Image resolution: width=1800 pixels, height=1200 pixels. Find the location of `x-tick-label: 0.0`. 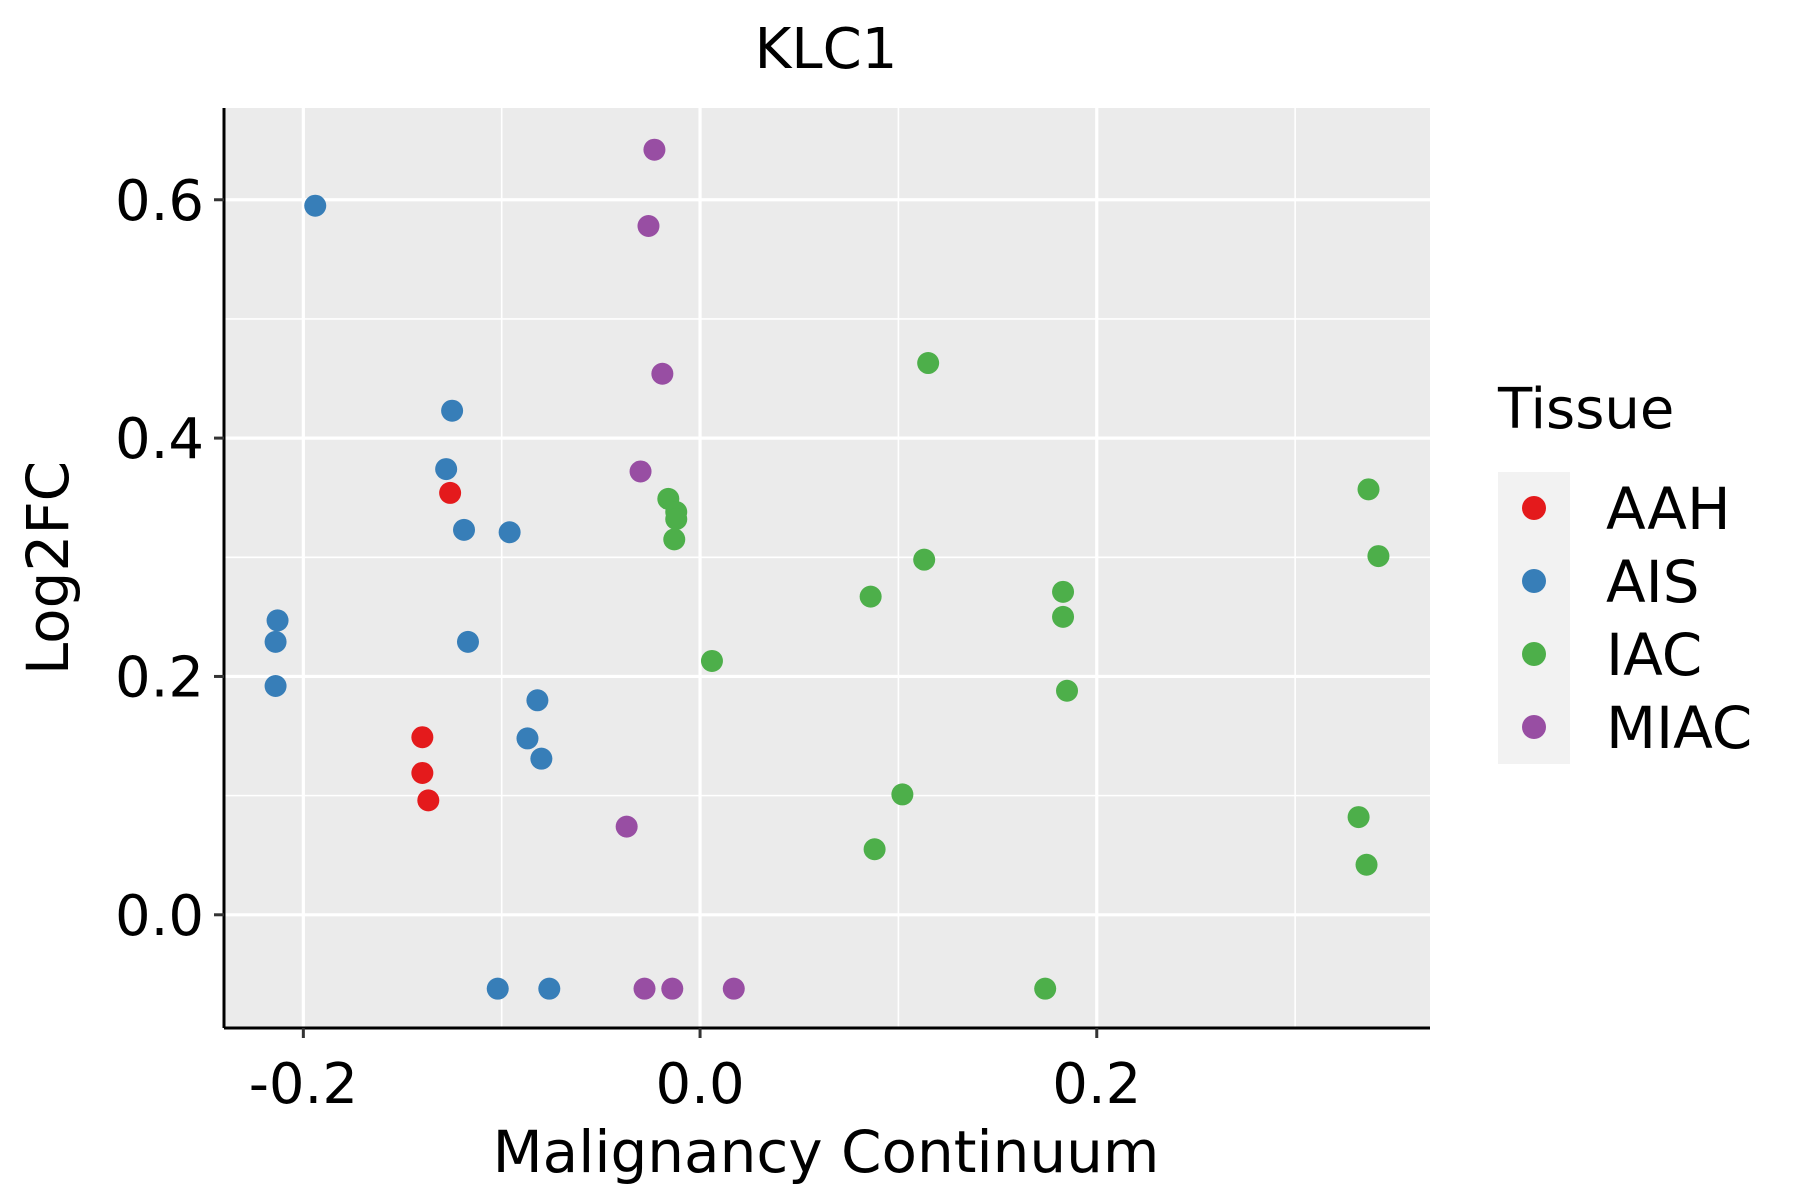

x-tick-label: 0.0 is located at coordinates (700, 1084).